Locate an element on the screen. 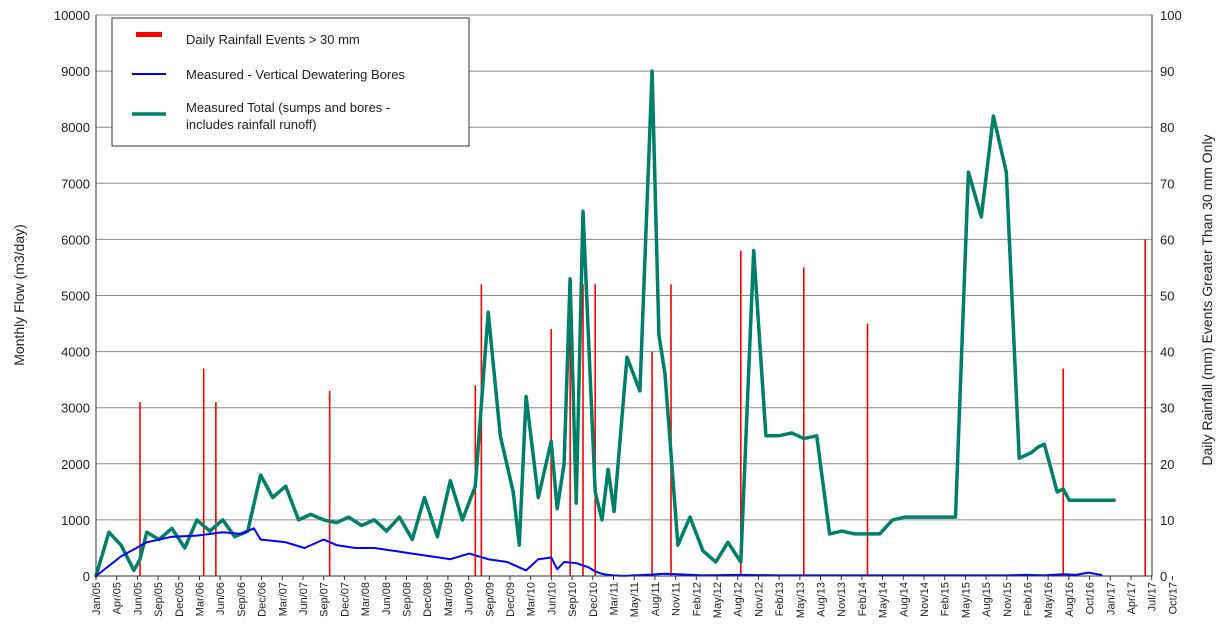  x-tick-label: Mar/09 is located at coordinates (449, 599).